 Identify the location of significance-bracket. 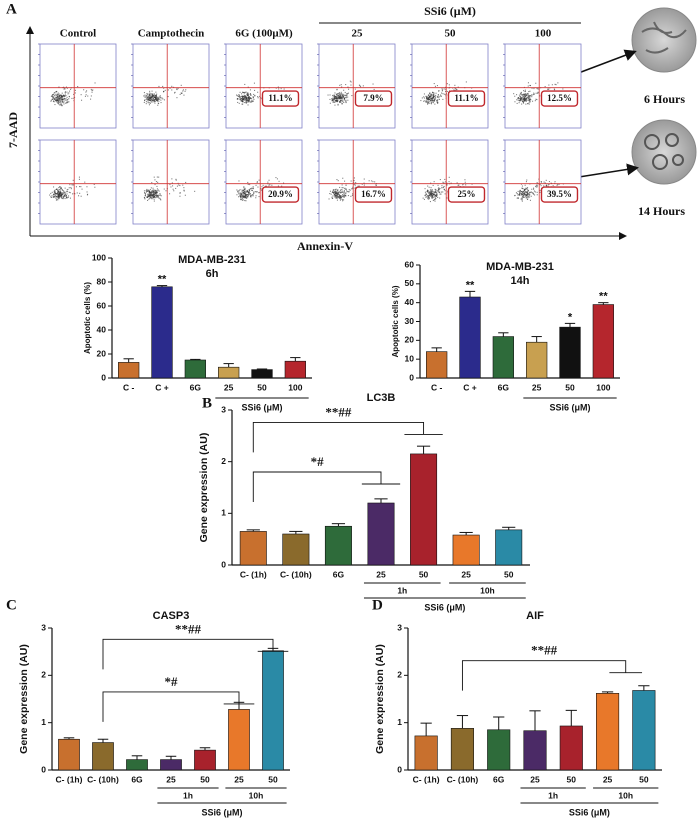
(178, 706).